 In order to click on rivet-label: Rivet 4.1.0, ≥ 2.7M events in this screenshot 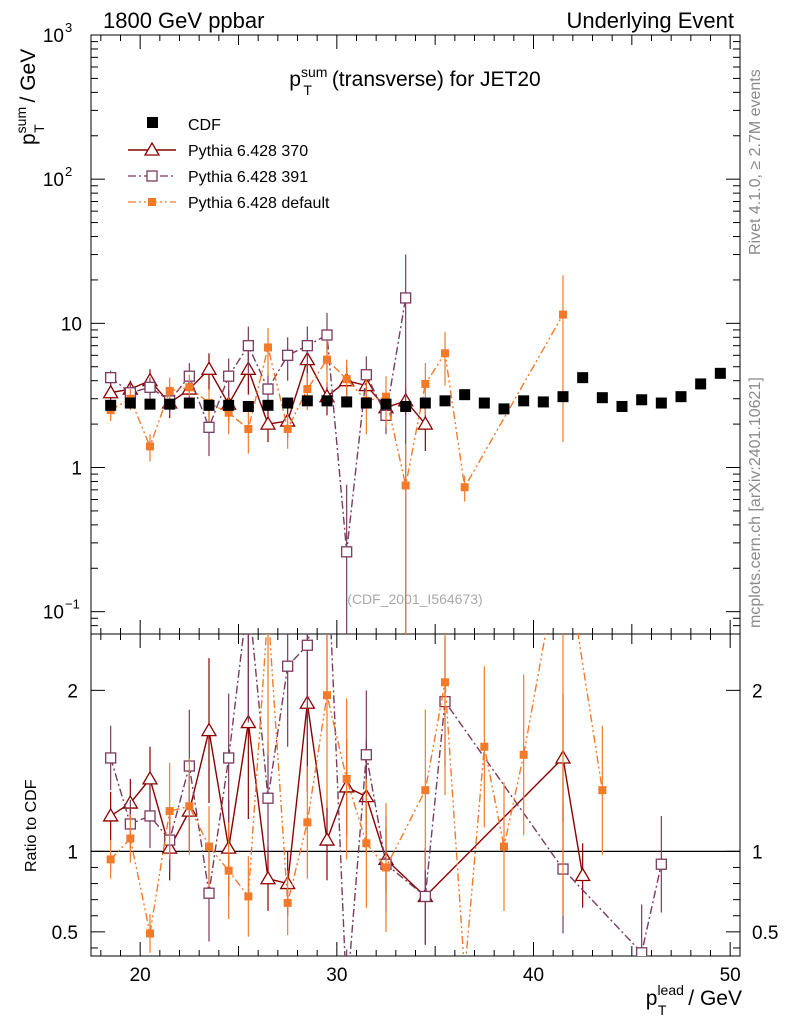, I will do `click(755, 162)`.